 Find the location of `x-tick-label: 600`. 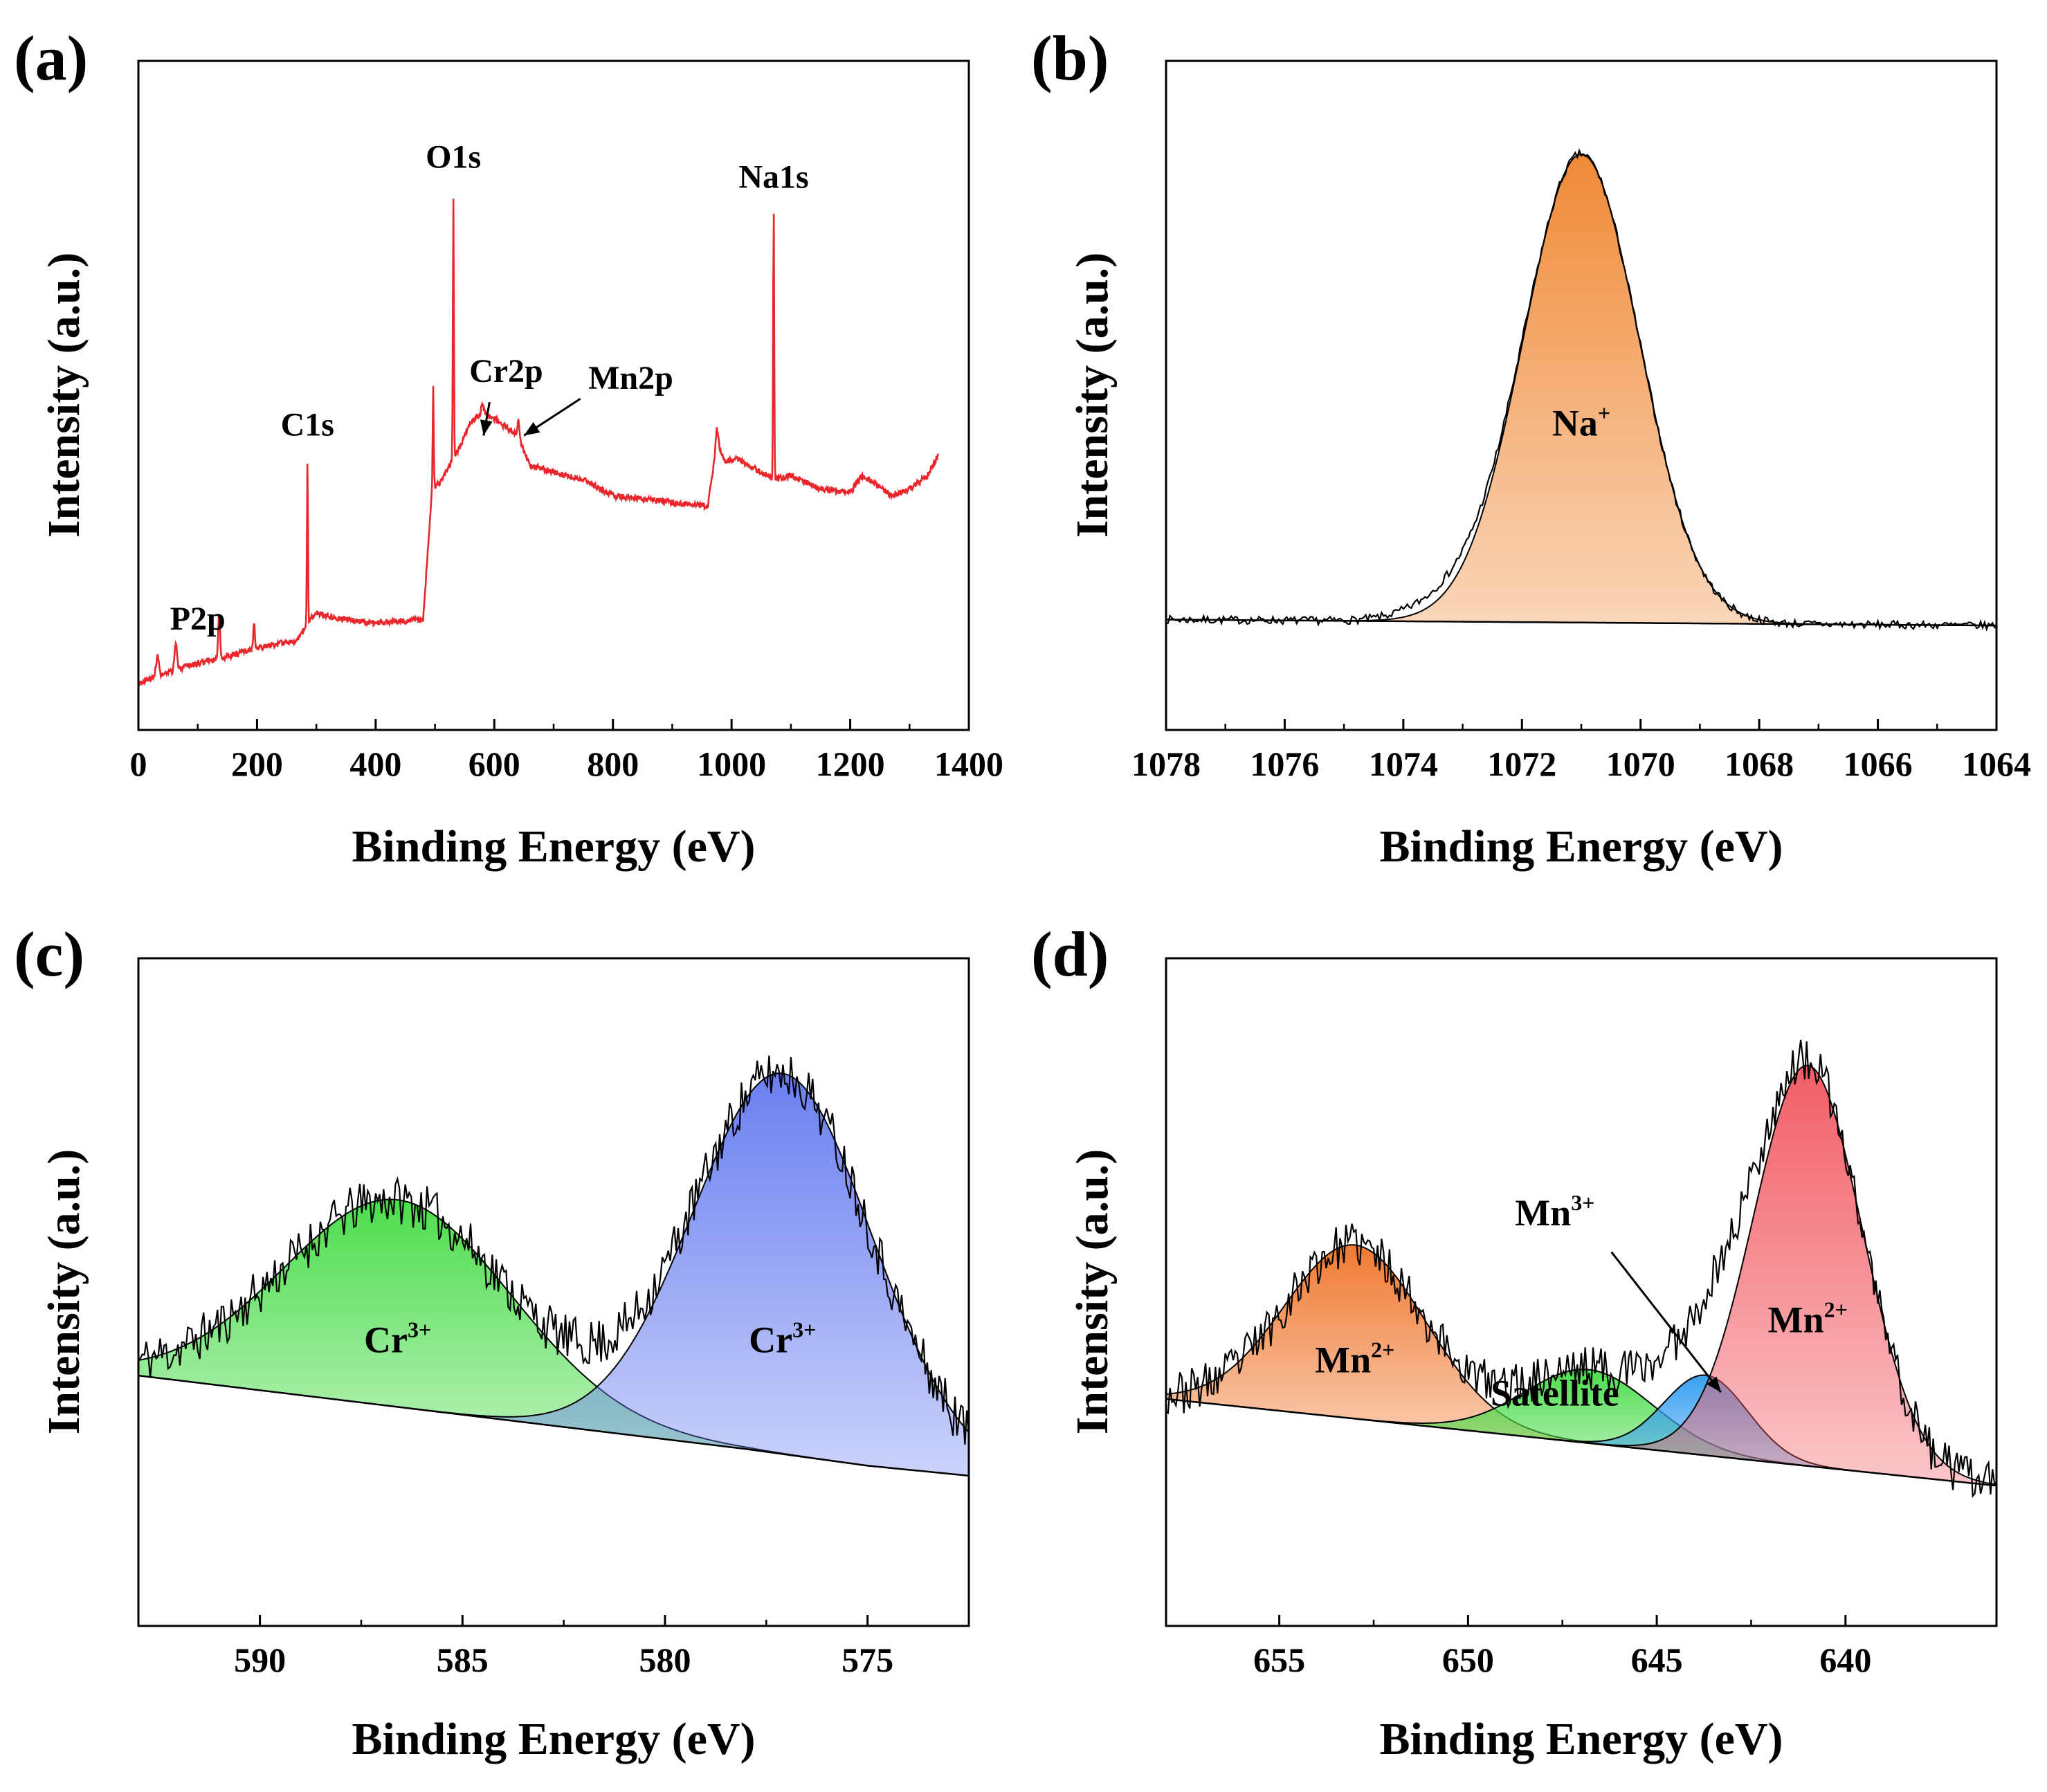

x-tick-label: 600 is located at coordinates (494, 763).